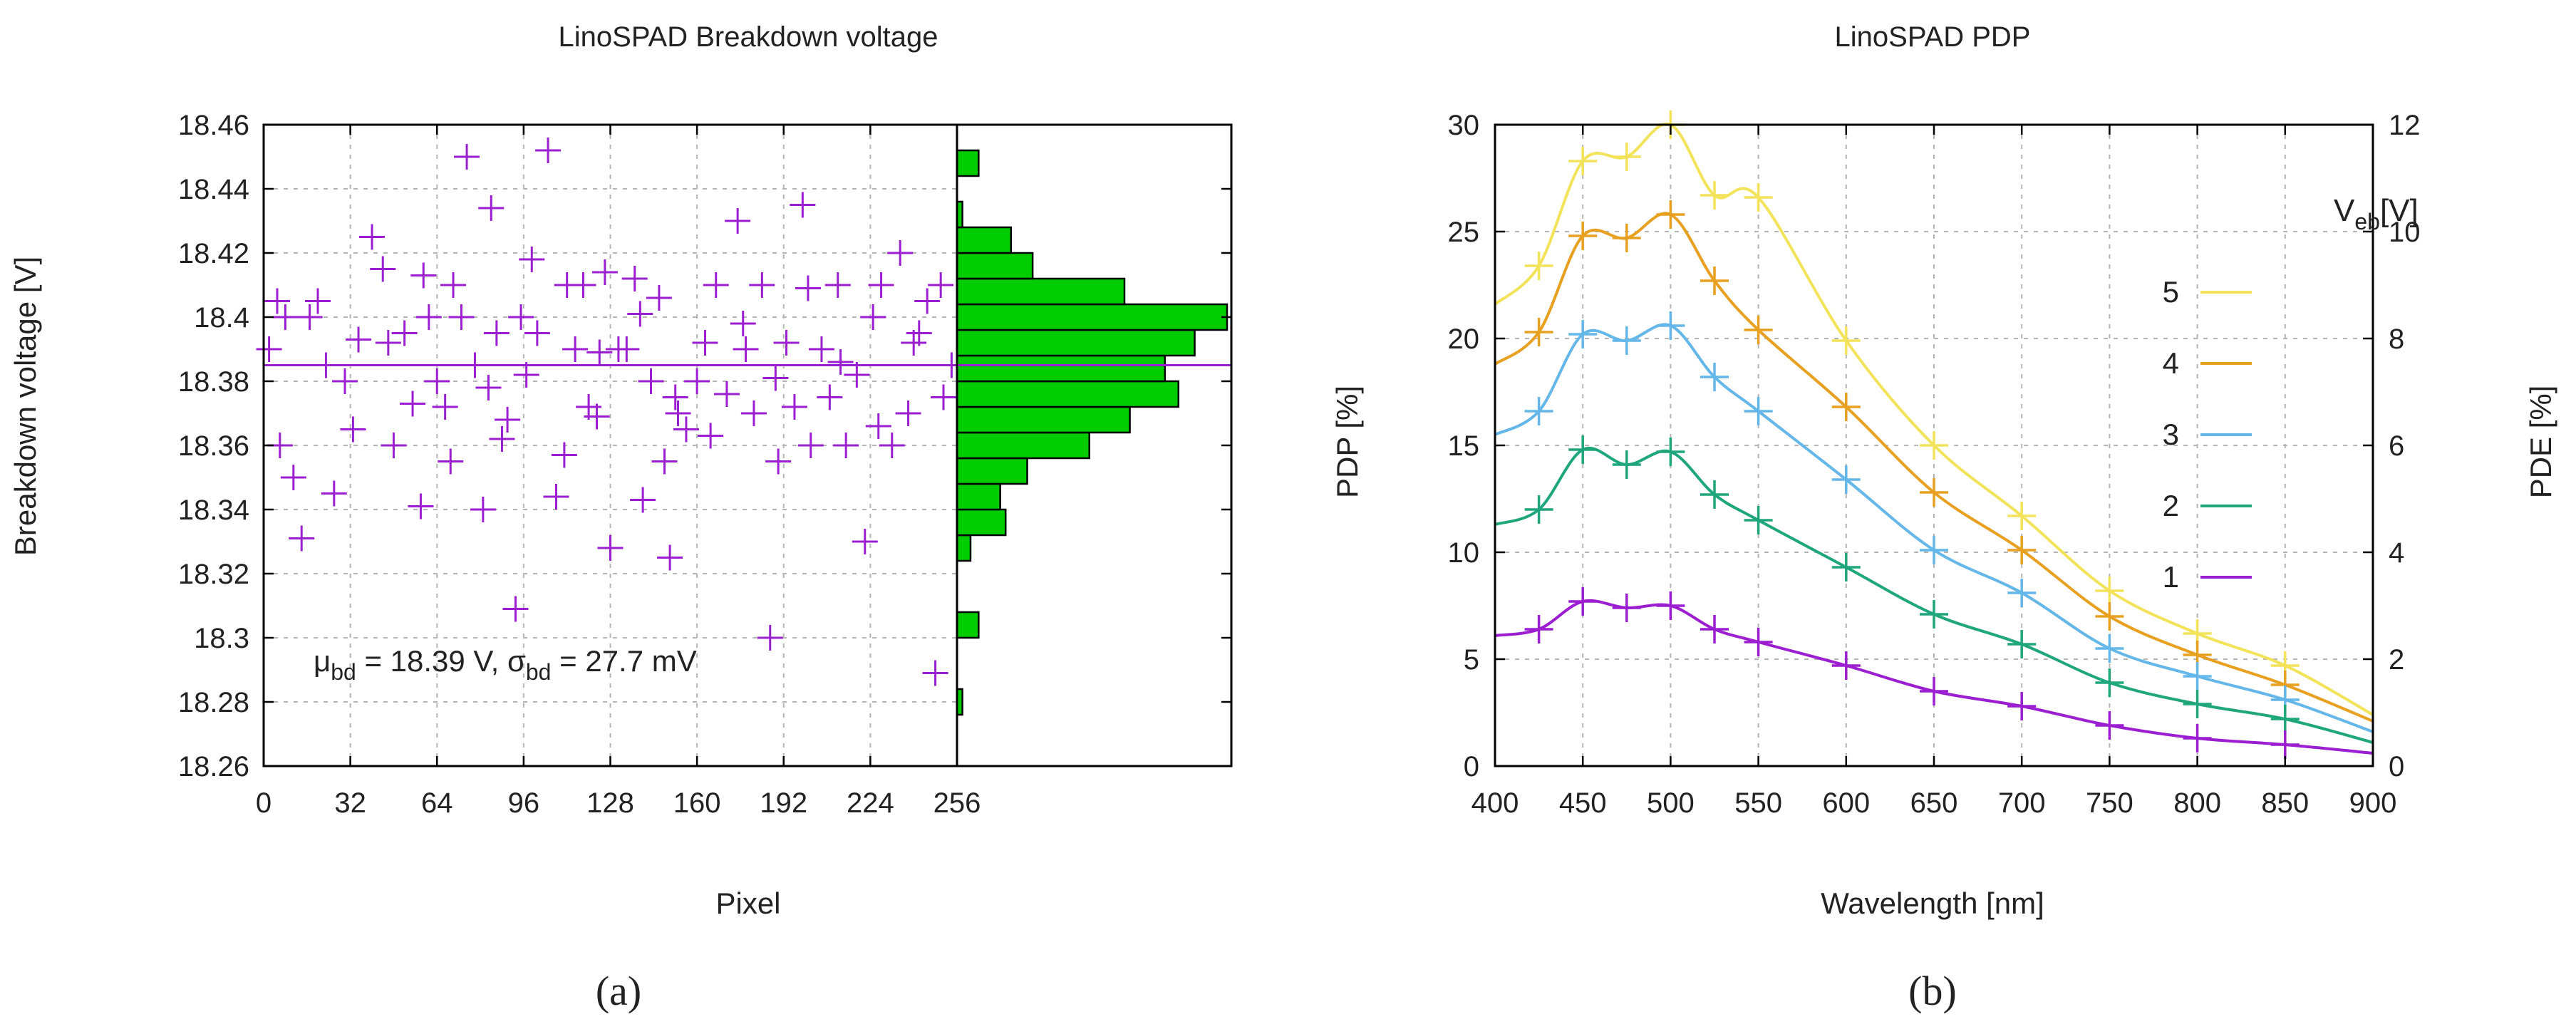 This screenshot has height=1029, width=2576. Describe the element at coordinates (213, 702) in the screenshot. I see `y-tick-label: 18.28` at that location.